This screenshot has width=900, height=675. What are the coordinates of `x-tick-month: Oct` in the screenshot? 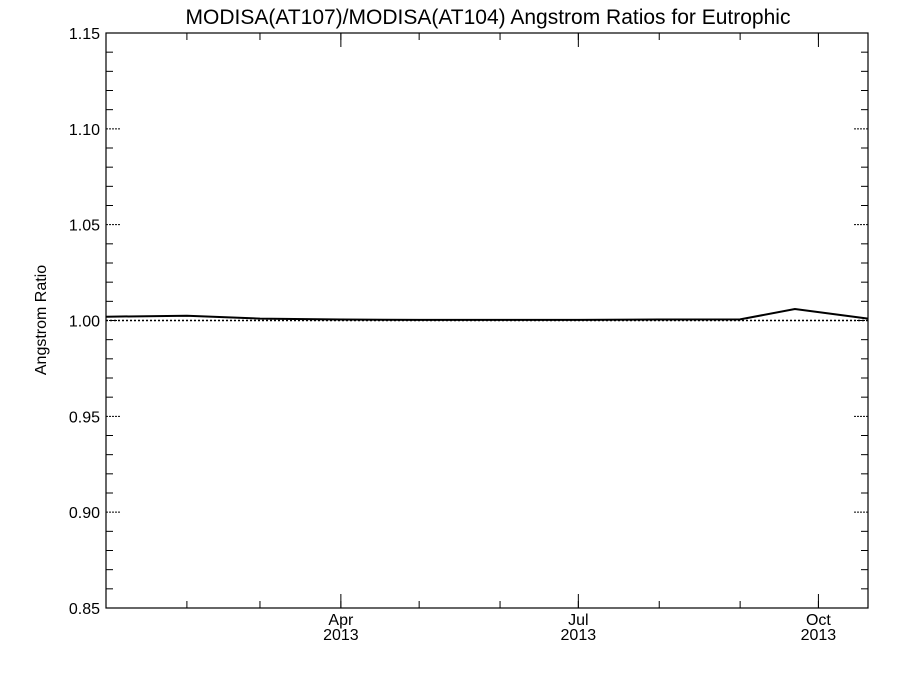 It's located at (818, 620).